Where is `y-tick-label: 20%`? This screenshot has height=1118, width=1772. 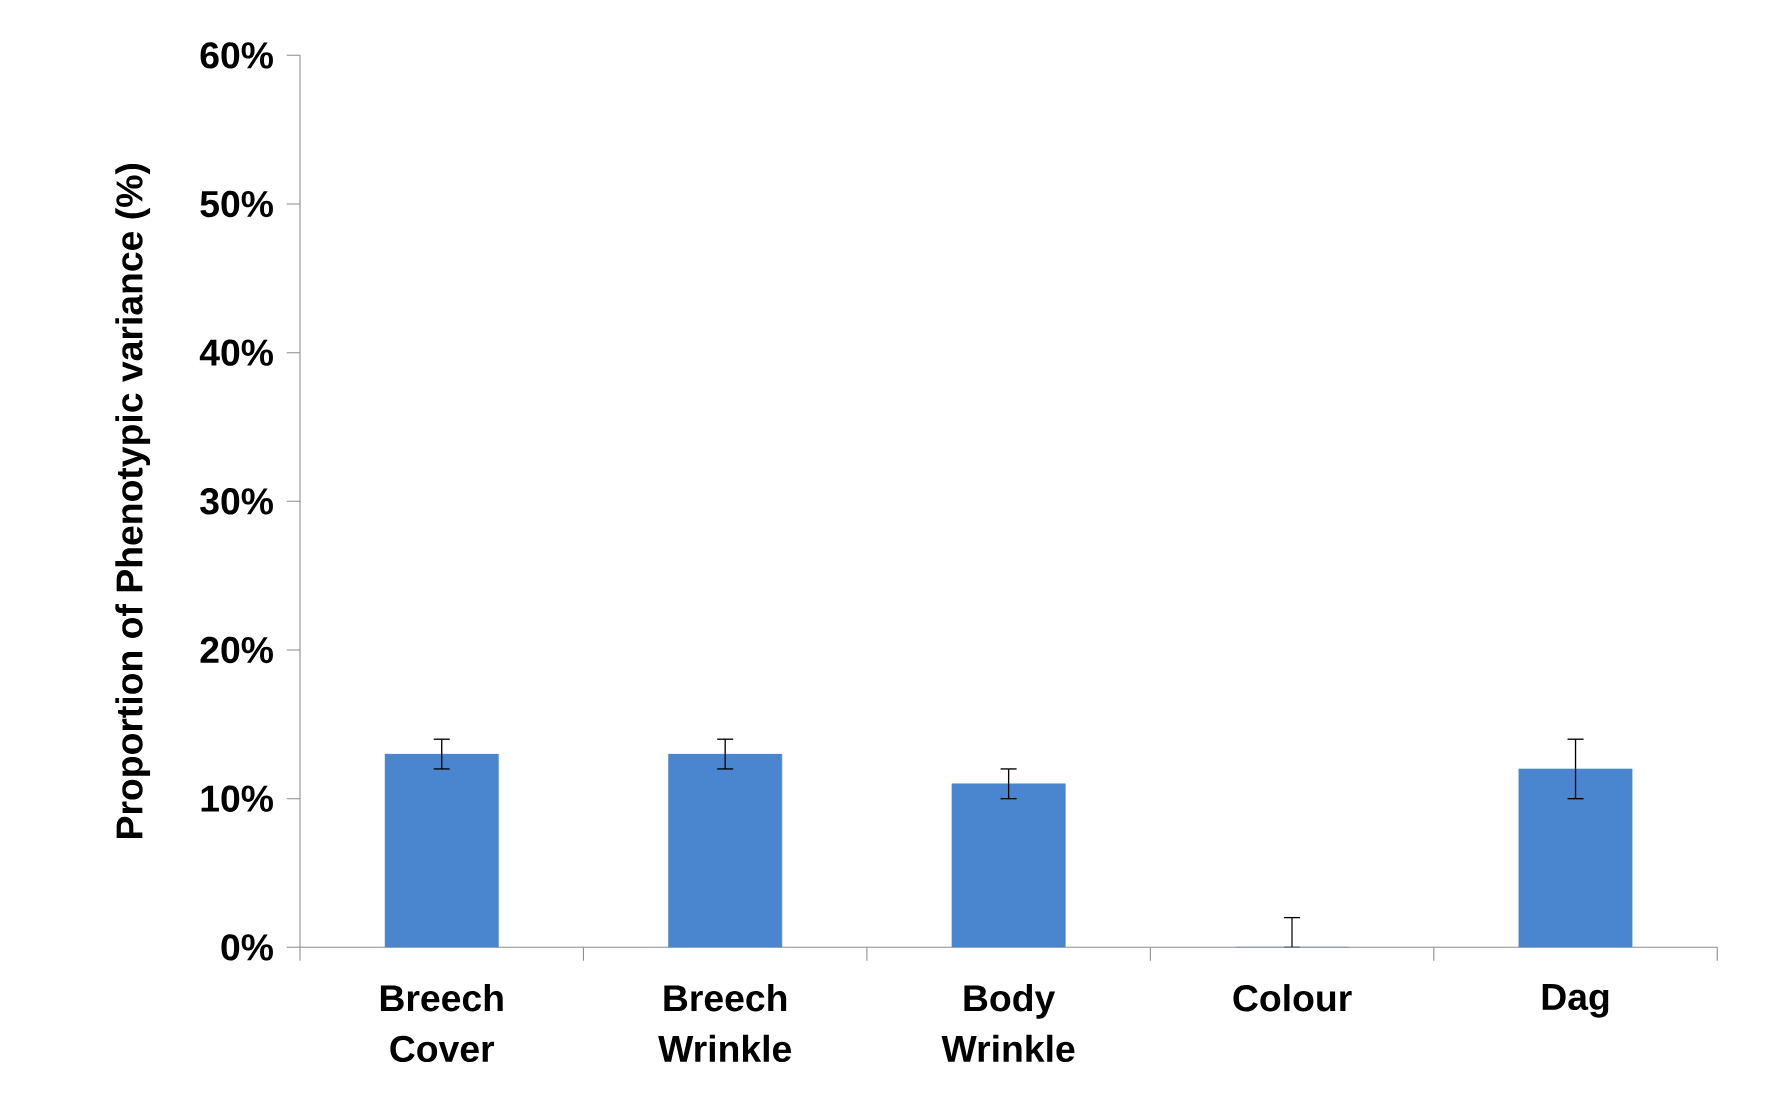
y-tick-label: 20% is located at coordinates (236, 650).